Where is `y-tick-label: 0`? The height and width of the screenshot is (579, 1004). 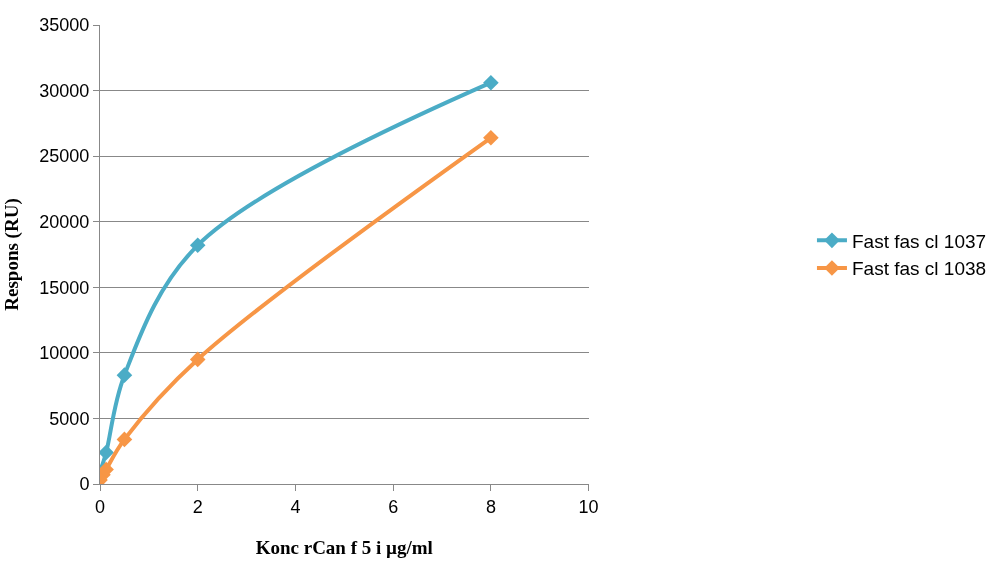
y-tick-label: 0 is located at coordinates (84, 484).